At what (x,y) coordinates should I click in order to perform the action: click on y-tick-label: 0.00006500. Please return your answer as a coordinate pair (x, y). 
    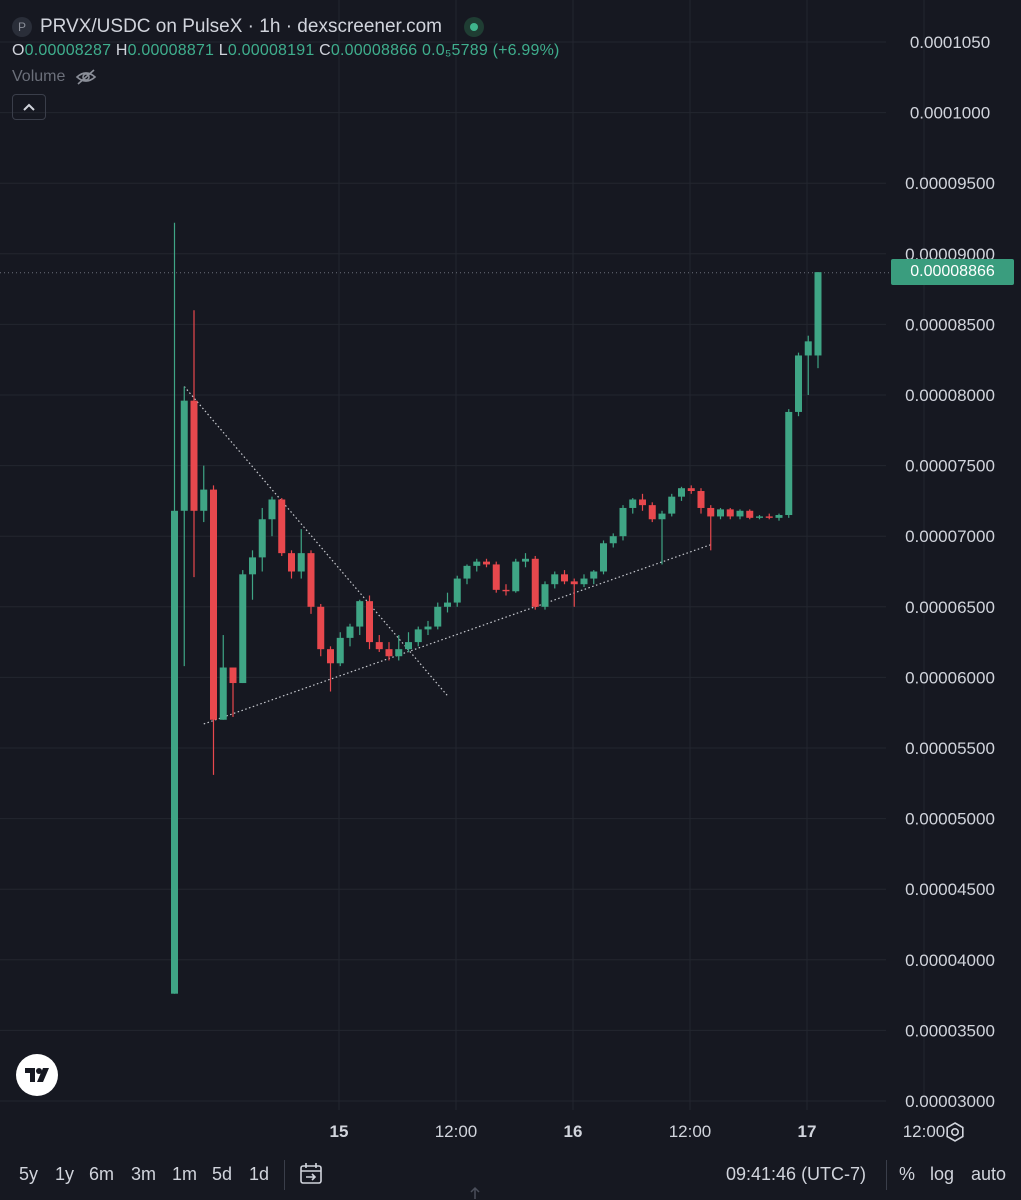
    Looking at the image, I should click on (950, 607).